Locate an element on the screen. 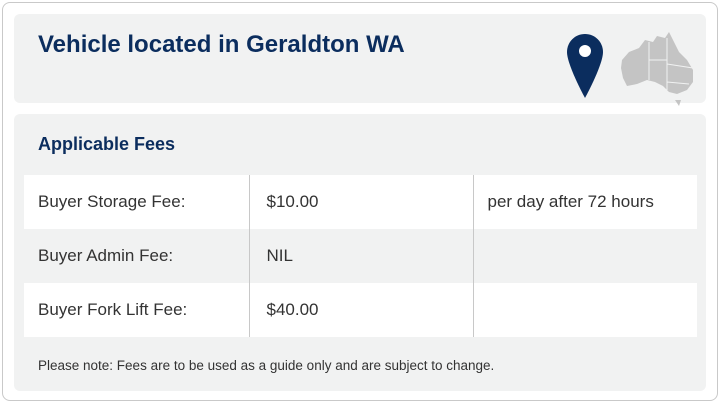 This screenshot has width=720, height=405. australia-map-icon is located at coordinates (657, 69).